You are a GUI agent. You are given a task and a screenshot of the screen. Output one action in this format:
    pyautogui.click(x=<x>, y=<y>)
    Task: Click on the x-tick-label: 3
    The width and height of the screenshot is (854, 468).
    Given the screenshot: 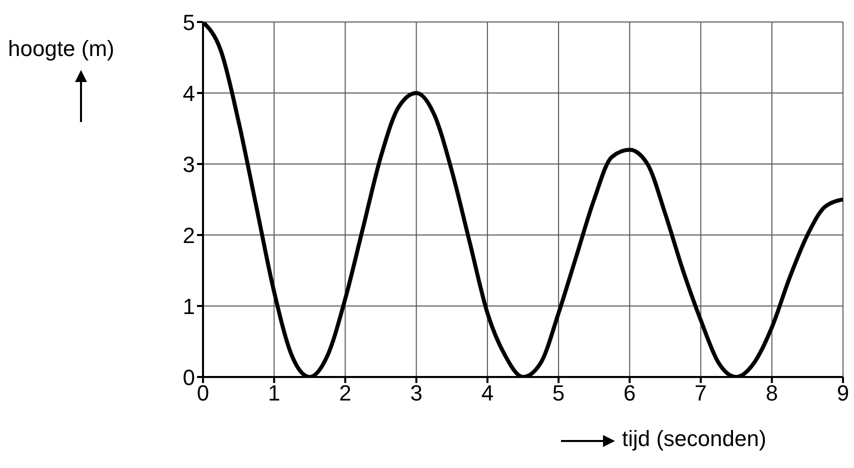 What is the action you would take?
    pyautogui.click(x=416, y=393)
    